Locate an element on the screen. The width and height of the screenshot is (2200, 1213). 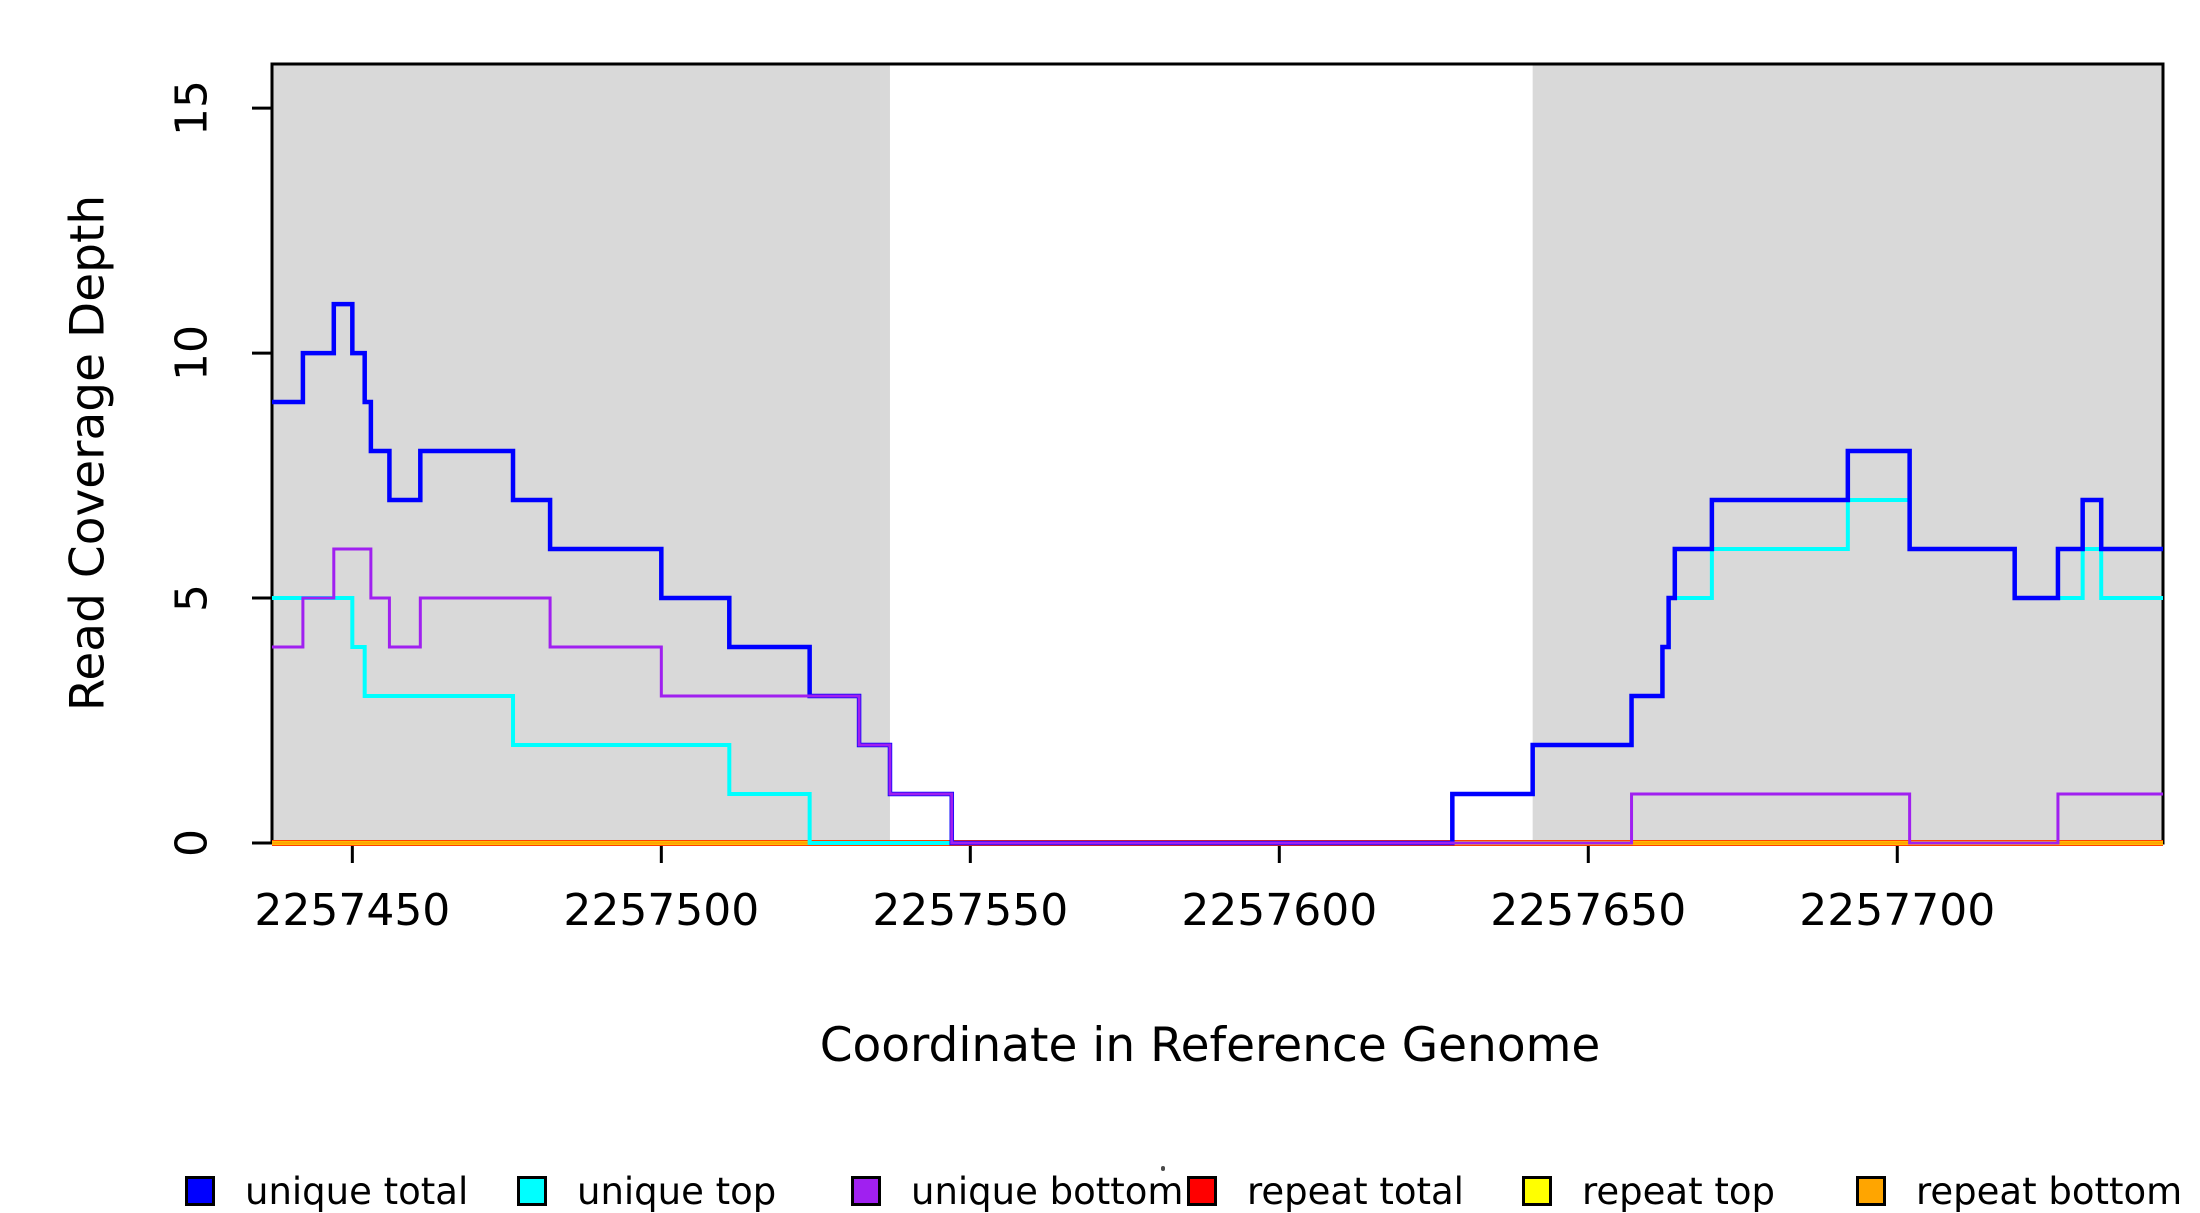
legend-label: repeat bottom is located at coordinates (2049, 1191).